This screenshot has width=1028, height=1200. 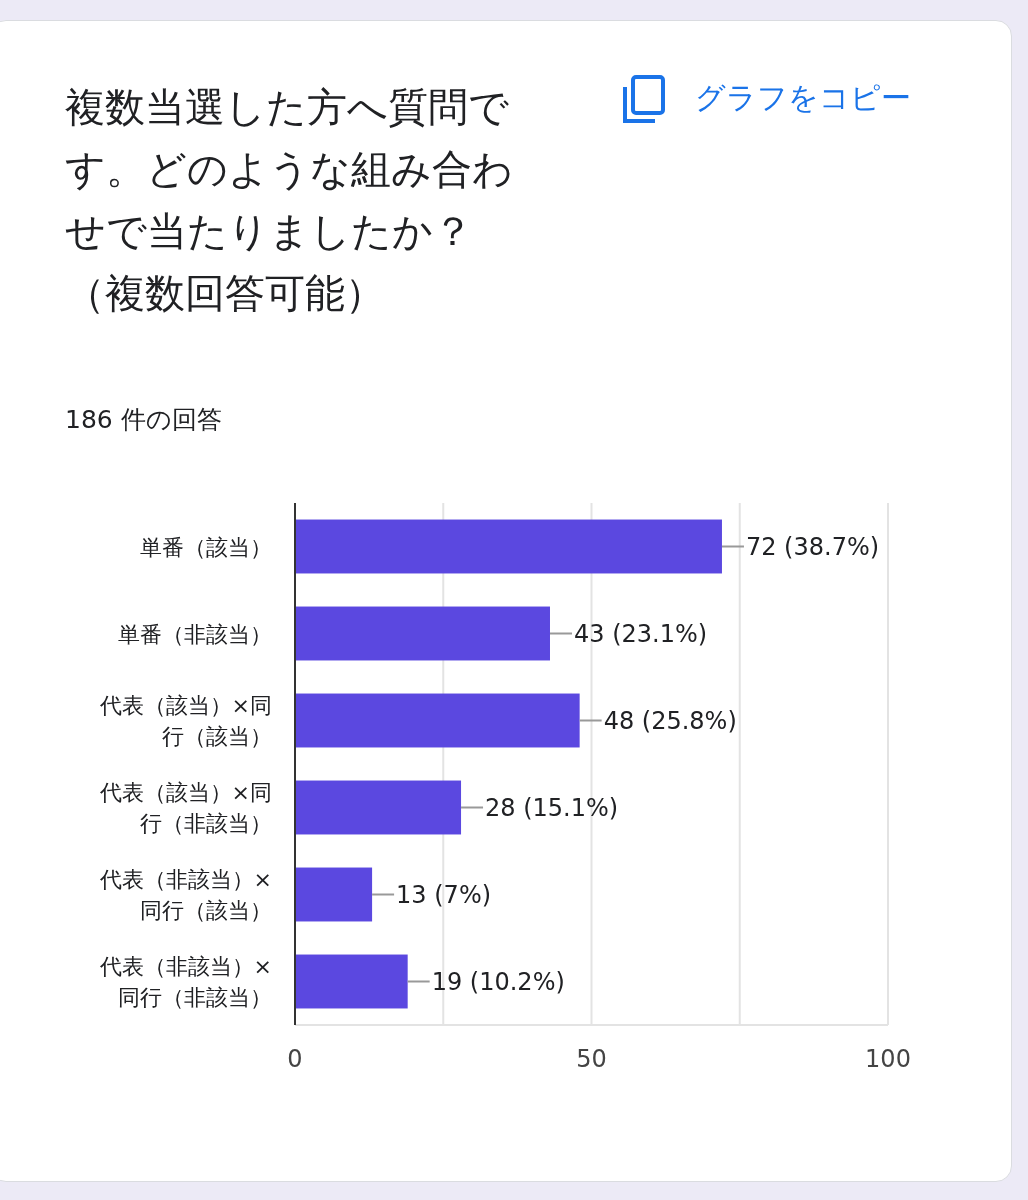 I want to click on data-label: 13 (7%), so click(x=444, y=894).